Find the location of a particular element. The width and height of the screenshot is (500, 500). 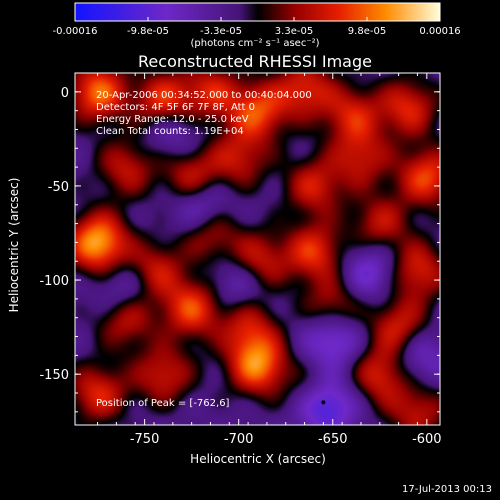

colorbar-tick-label: -3.3e-05 is located at coordinates (221, 31).